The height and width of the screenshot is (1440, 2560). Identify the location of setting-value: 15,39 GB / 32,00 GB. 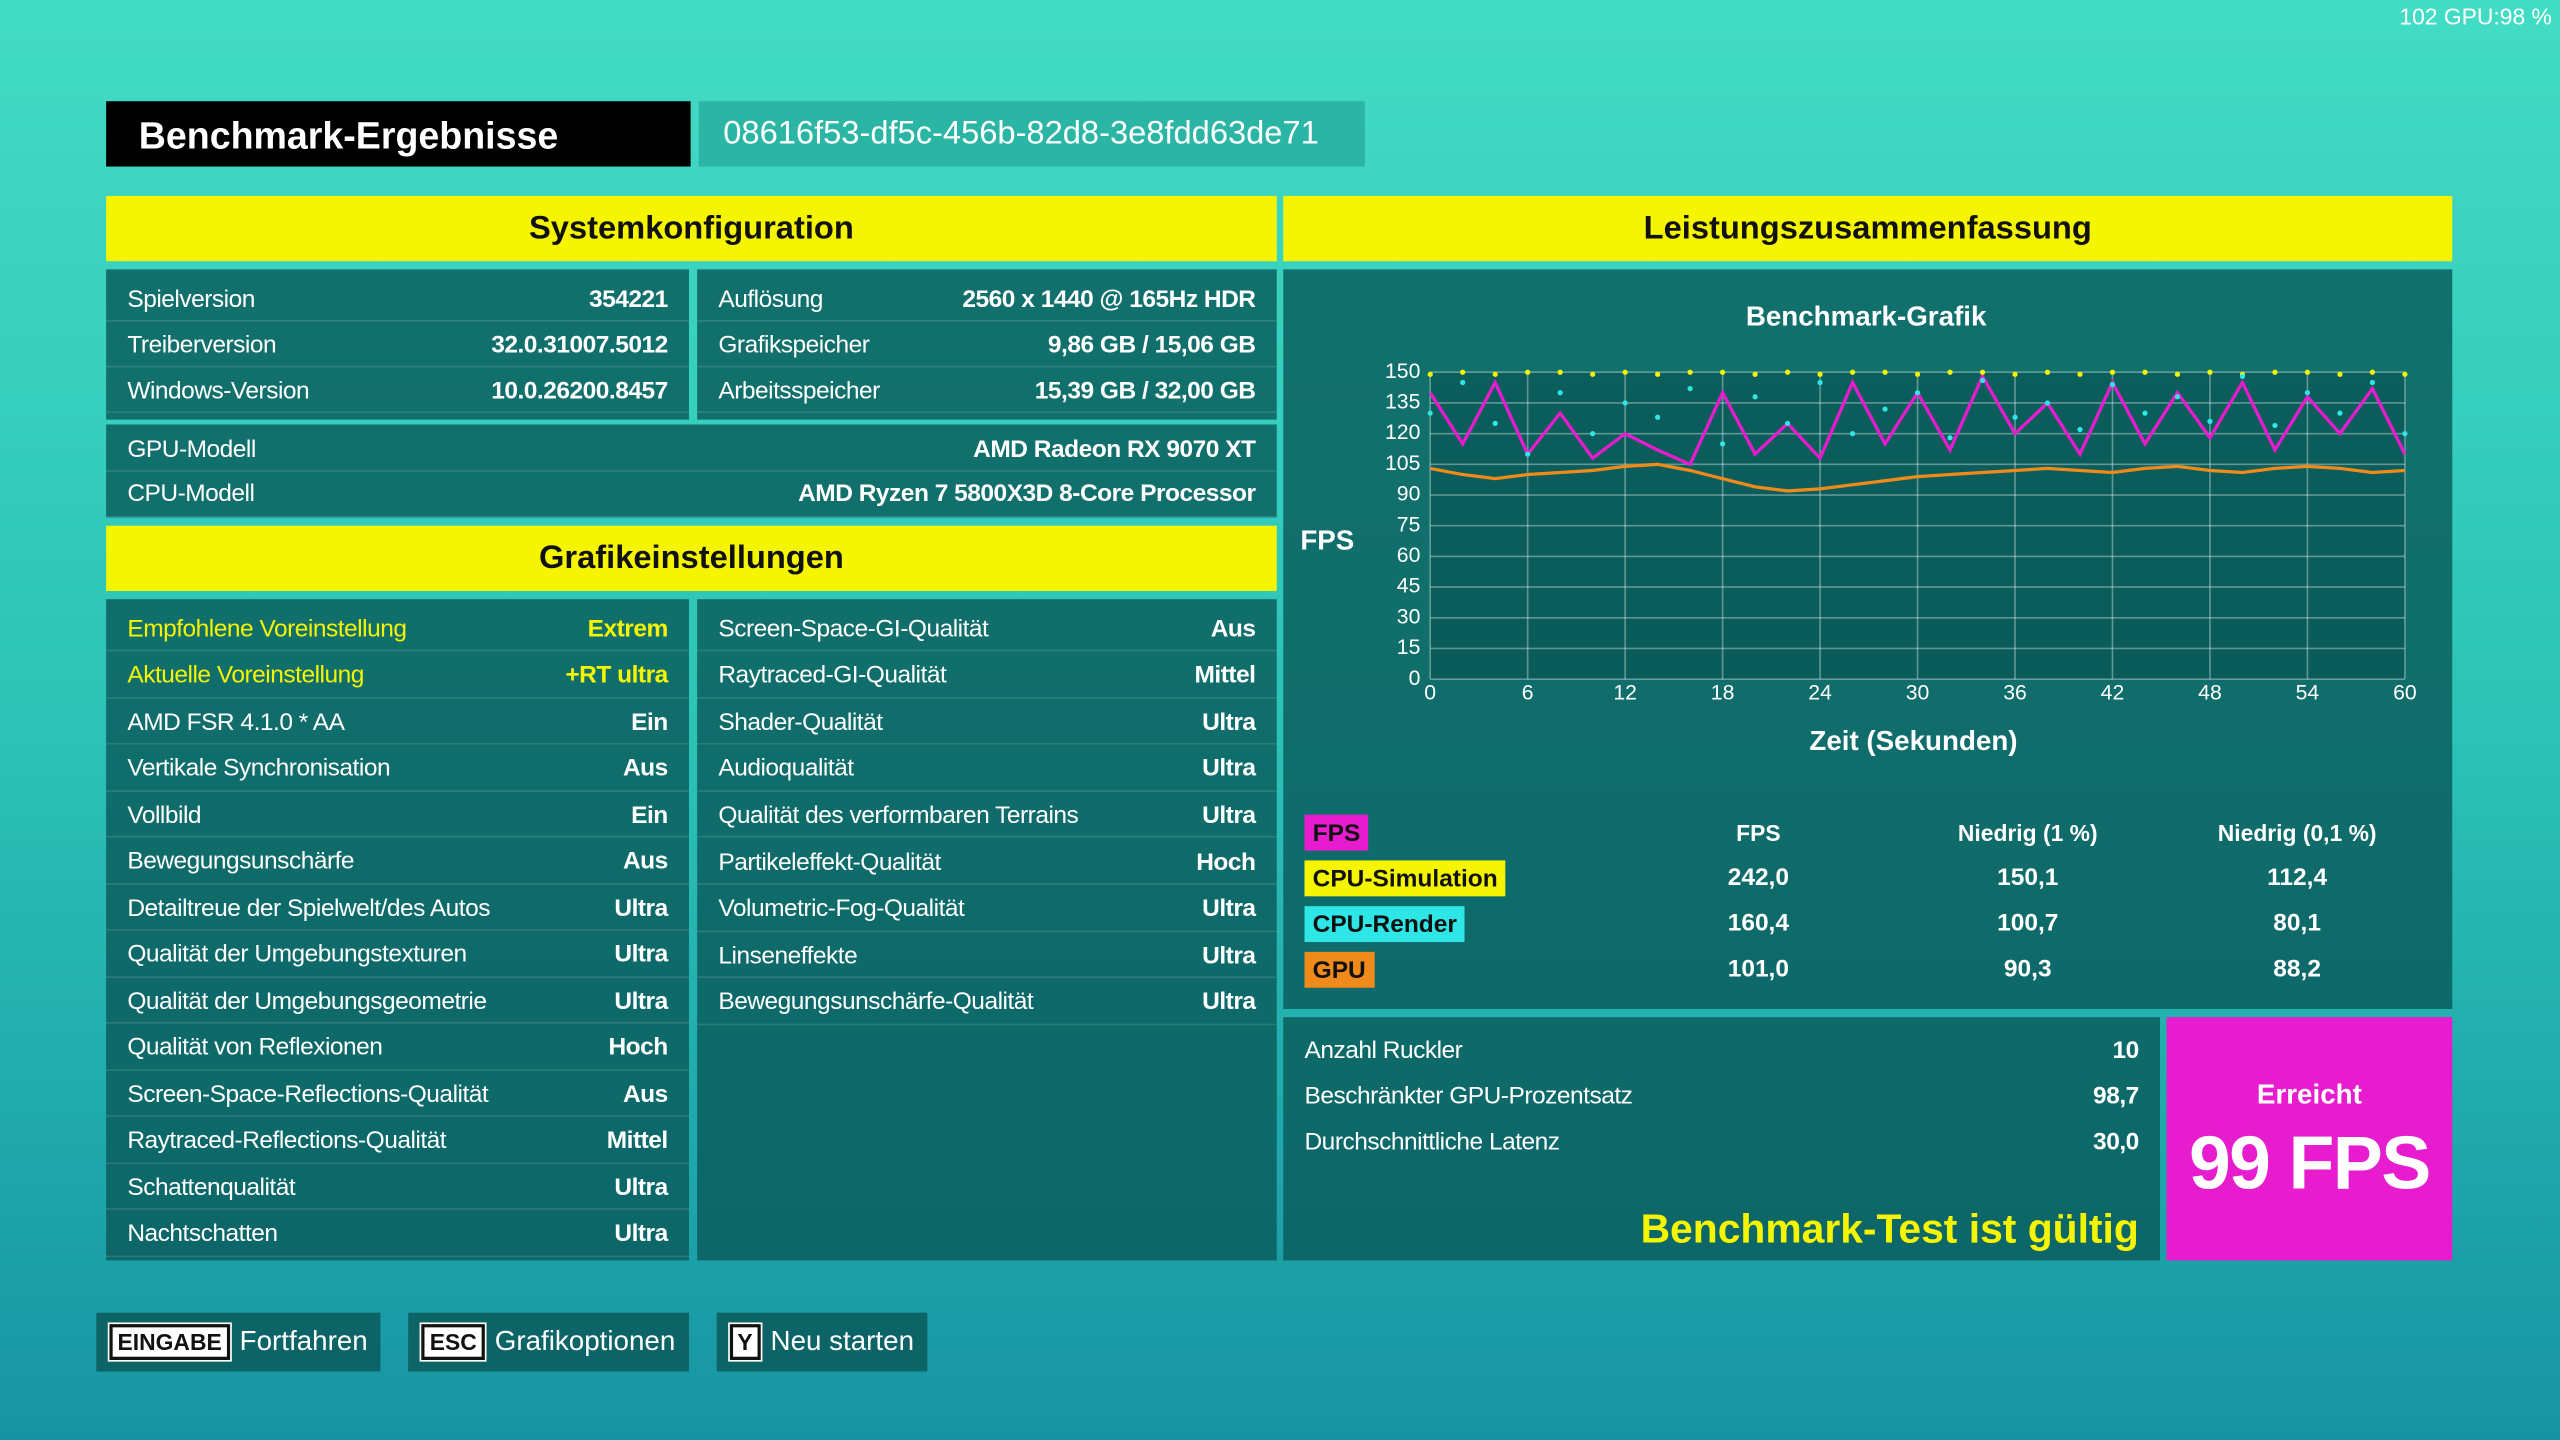
(1145, 390).